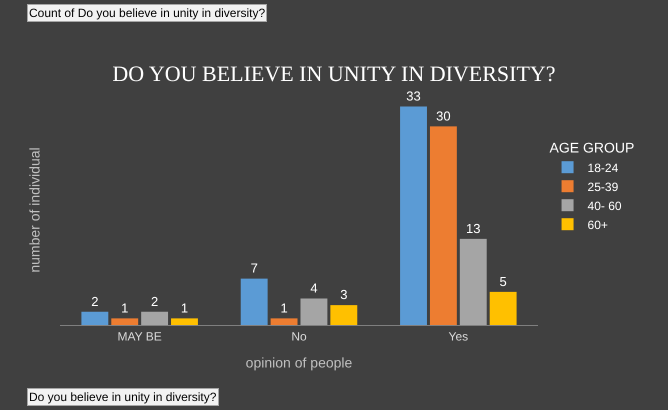 The width and height of the screenshot is (668, 410). I want to click on chart-title: DO YOU BELIEVE IN UNITY IN DIVERSITY?, so click(334, 73).